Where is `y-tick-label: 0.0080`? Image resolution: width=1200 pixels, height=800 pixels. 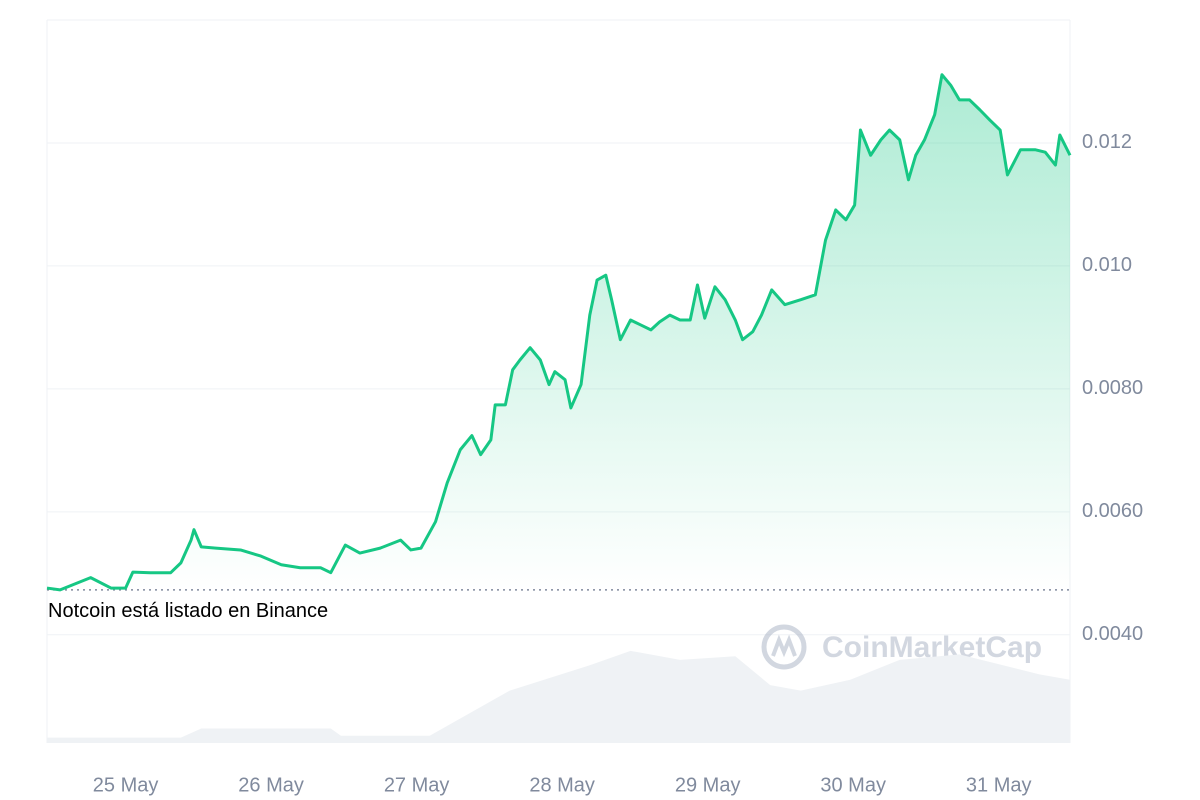 y-tick-label: 0.0080 is located at coordinates (1112, 388).